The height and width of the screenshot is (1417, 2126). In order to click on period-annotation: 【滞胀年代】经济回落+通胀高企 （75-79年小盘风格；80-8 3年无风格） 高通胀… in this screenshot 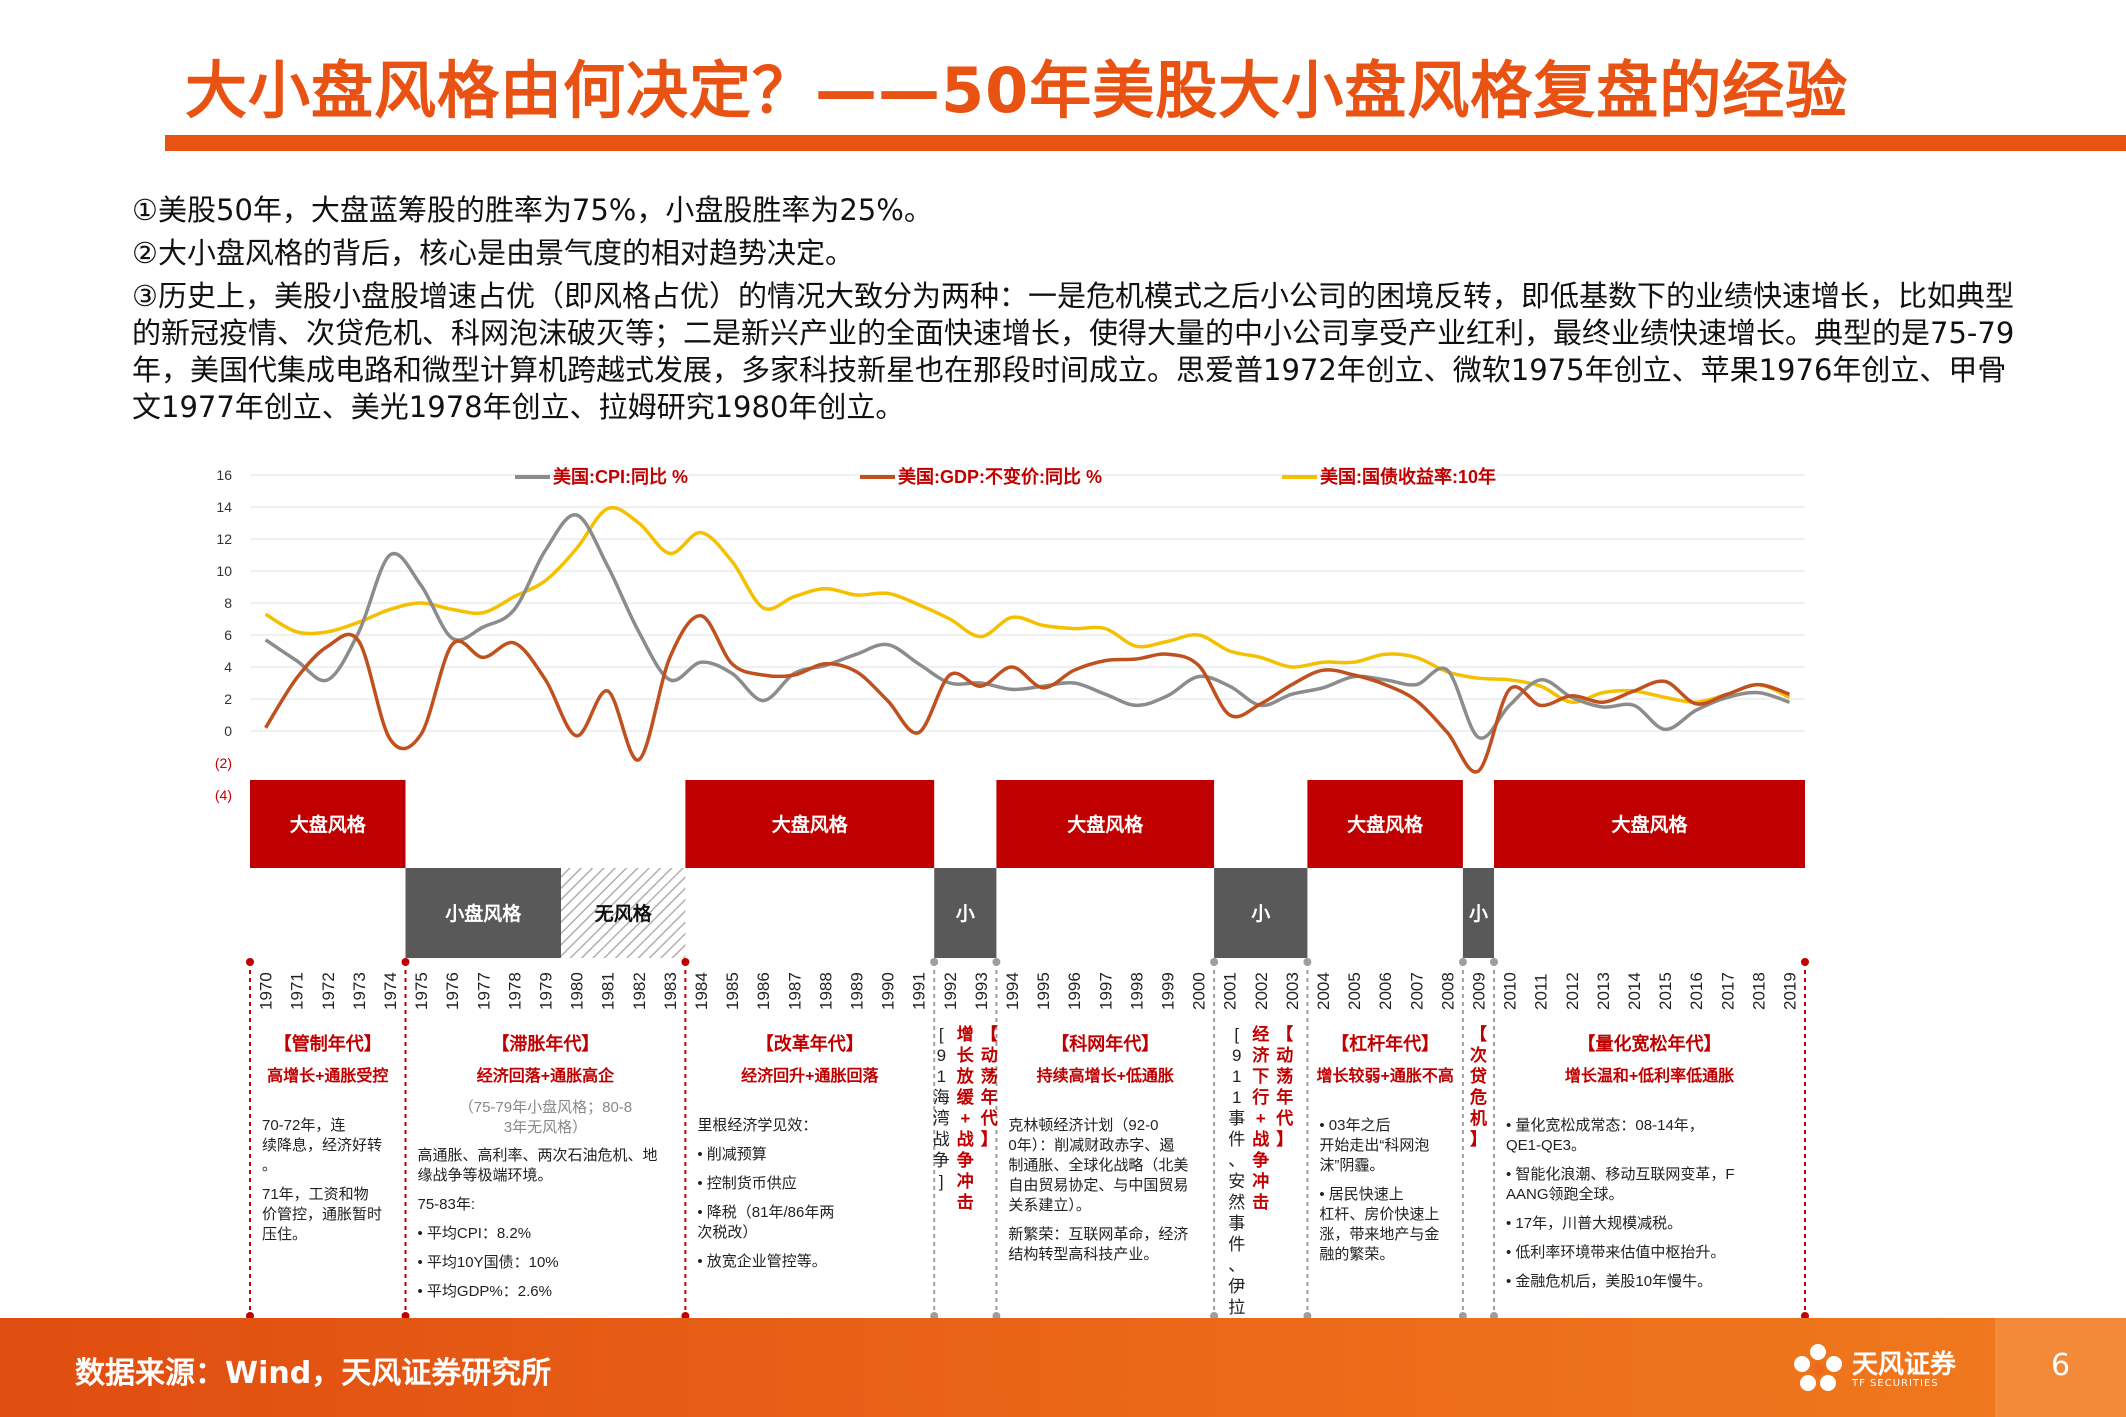, I will do `click(538, 1166)`.